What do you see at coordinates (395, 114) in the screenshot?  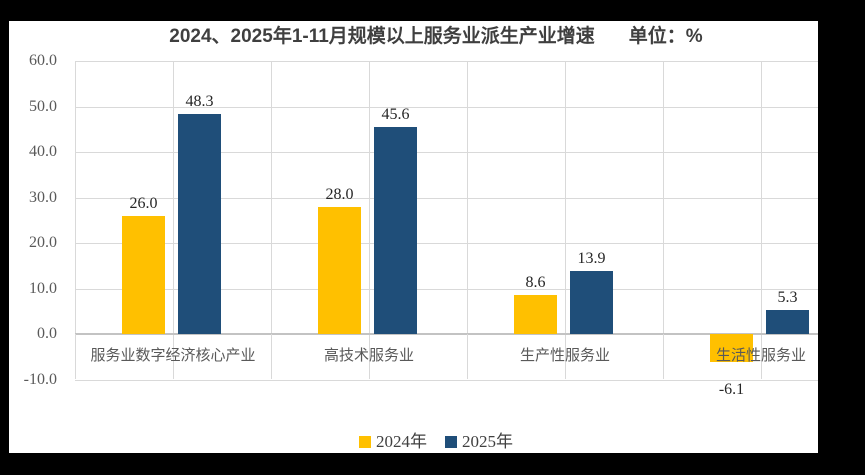 I see `data-label: 45.6` at bounding box center [395, 114].